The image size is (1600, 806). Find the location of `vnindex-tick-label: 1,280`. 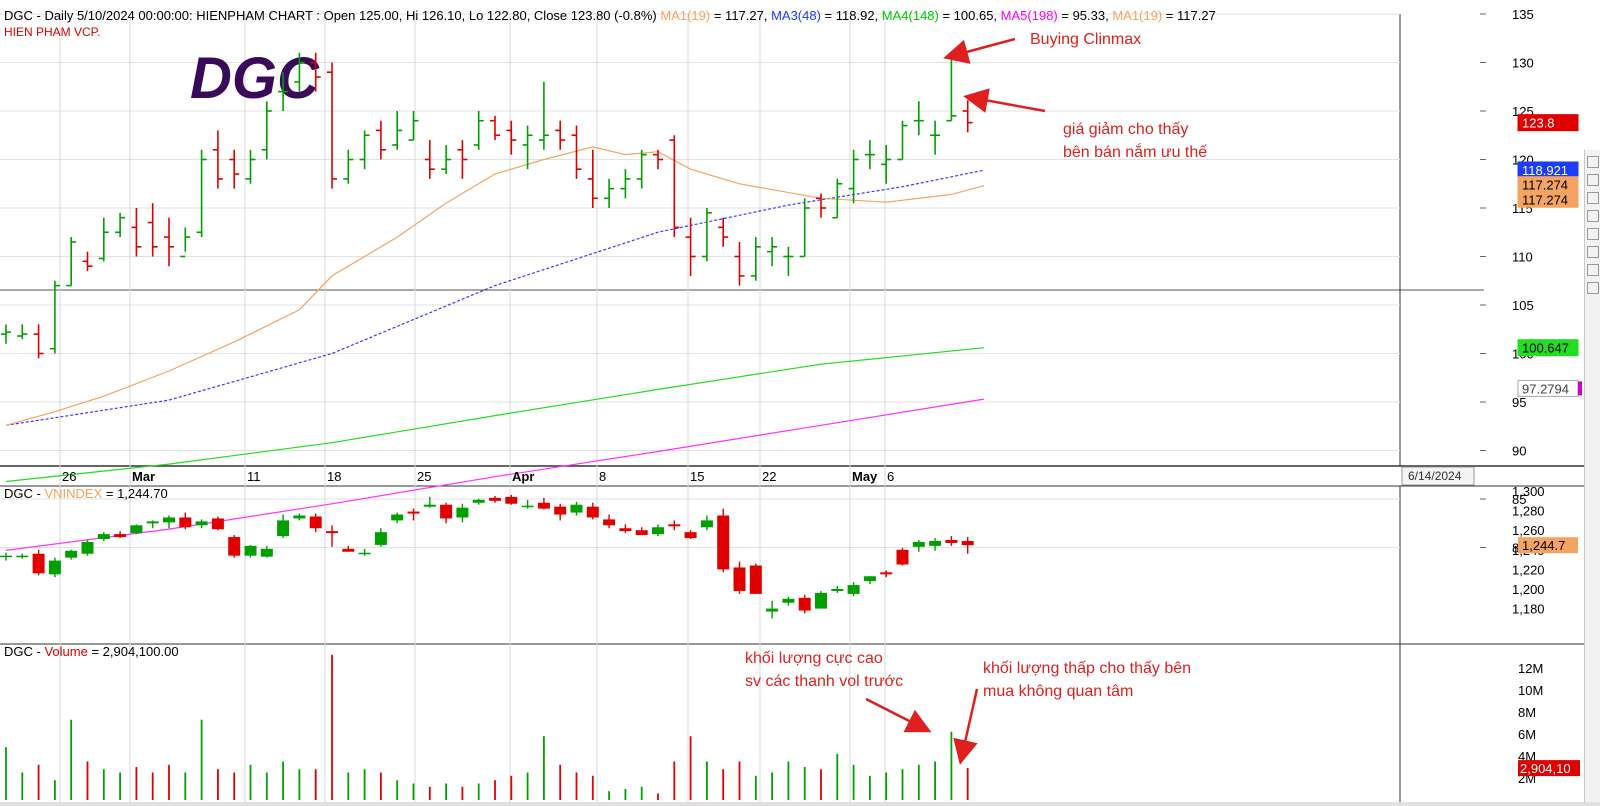

vnindex-tick-label: 1,280 is located at coordinates (1528, 511).